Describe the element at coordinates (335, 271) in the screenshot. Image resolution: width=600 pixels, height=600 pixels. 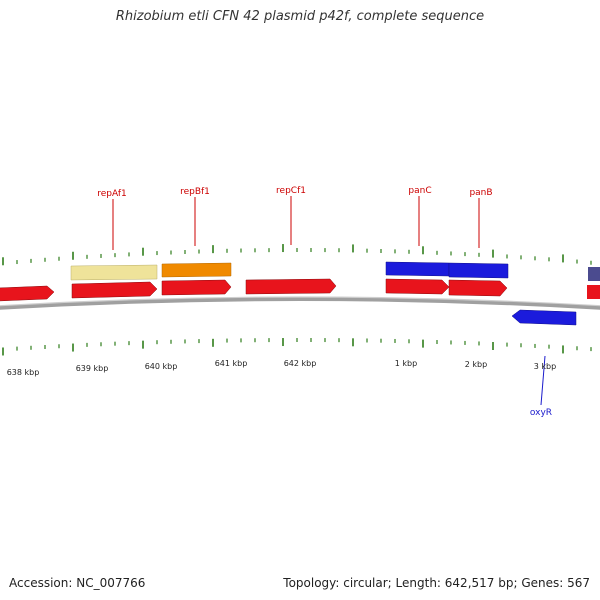
I see `feature-track-upper` at that location.